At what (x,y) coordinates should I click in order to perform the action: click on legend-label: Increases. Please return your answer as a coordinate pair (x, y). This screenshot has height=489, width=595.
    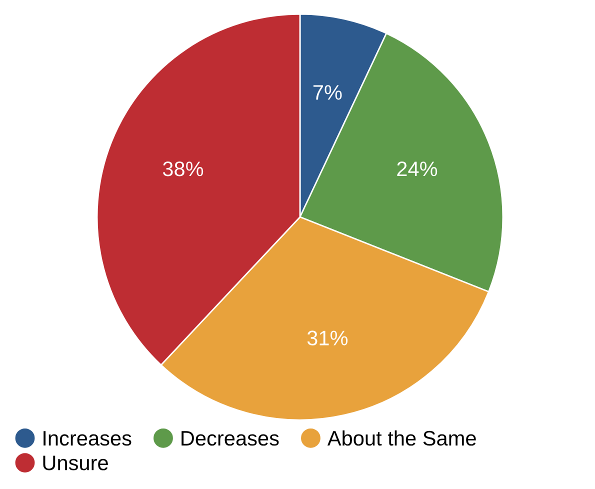
    Looking at the image, I should click on (88, 438).